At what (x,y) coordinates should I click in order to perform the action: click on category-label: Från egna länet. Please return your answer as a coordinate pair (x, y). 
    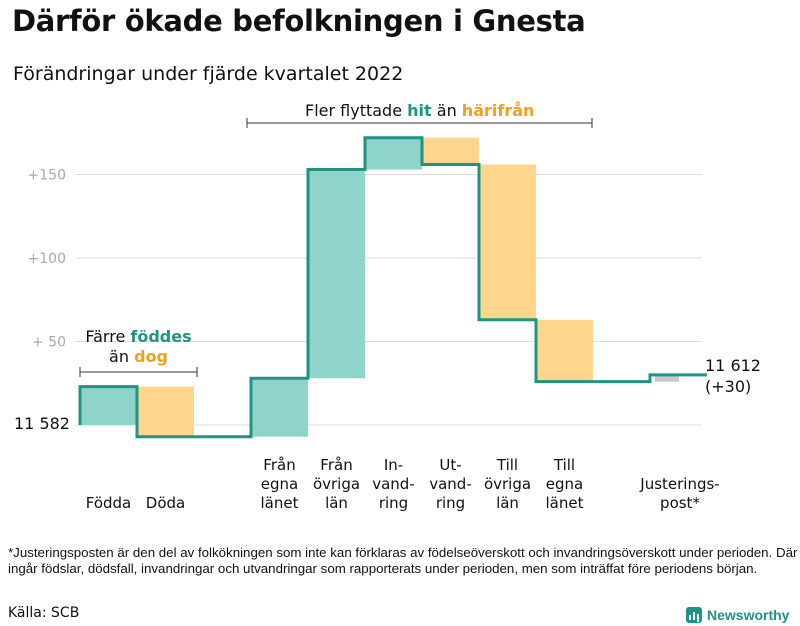
    Looking at the image, I should click on (279, 484).